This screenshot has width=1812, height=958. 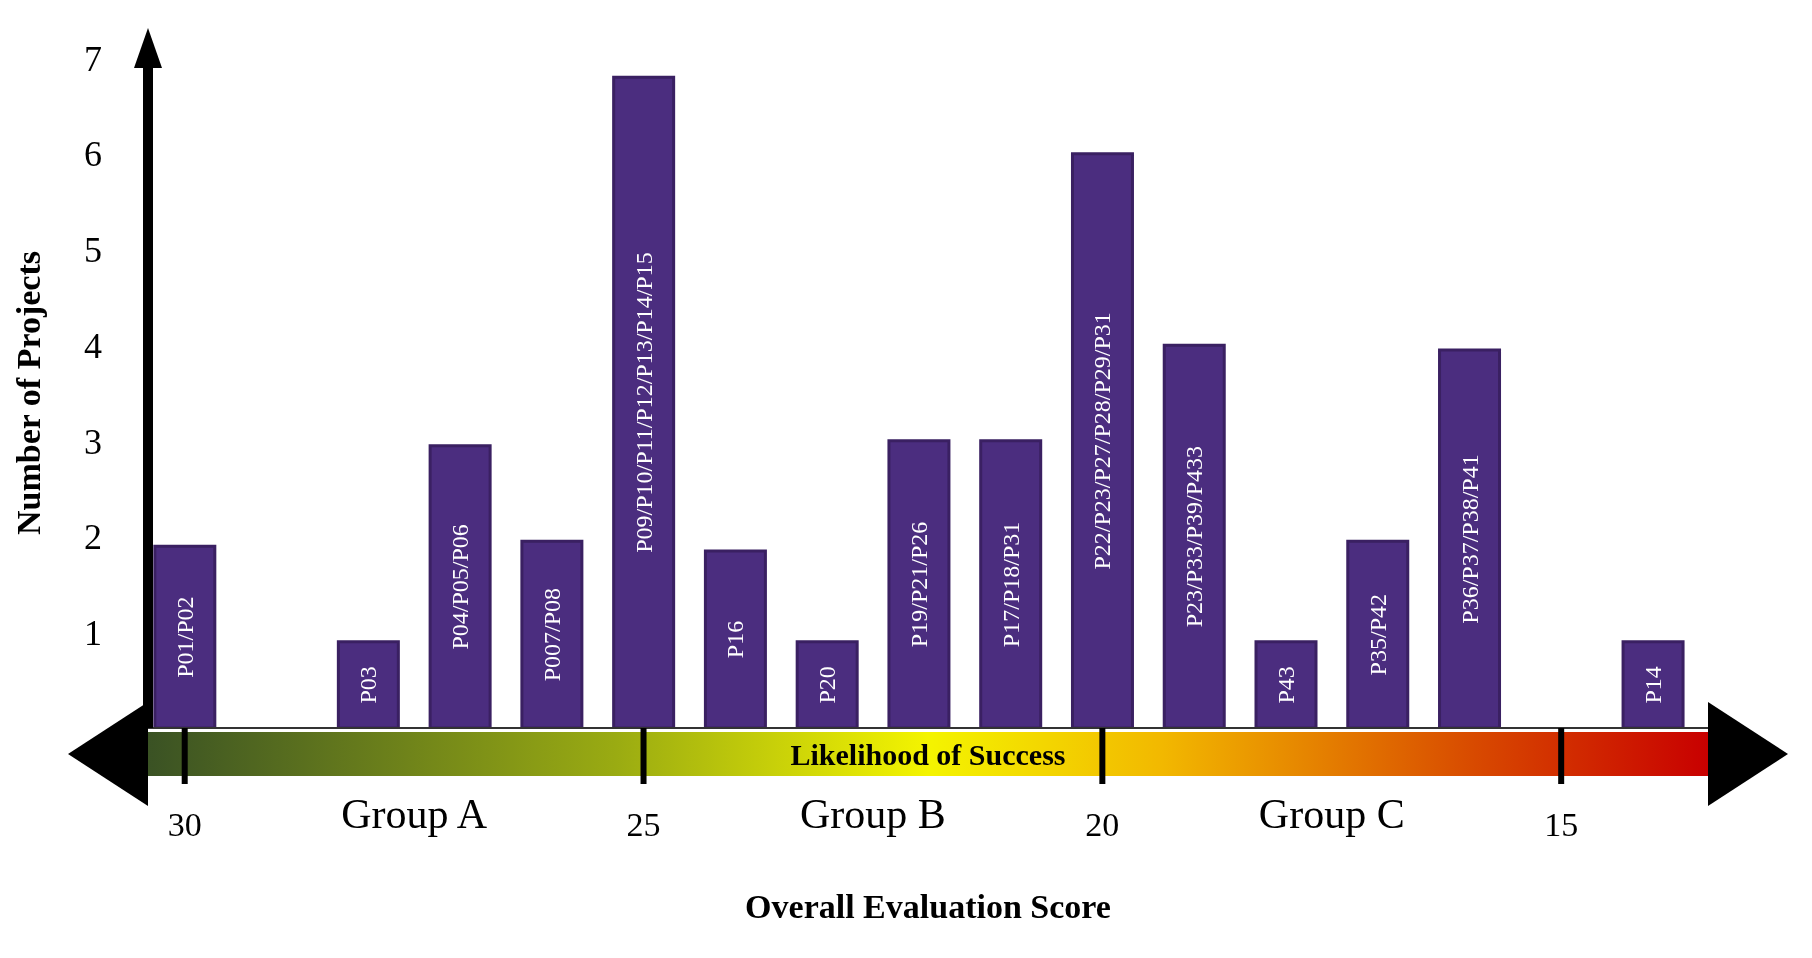 I want to click on data-label: P19/P21/P26, so click(x=918, y=584).